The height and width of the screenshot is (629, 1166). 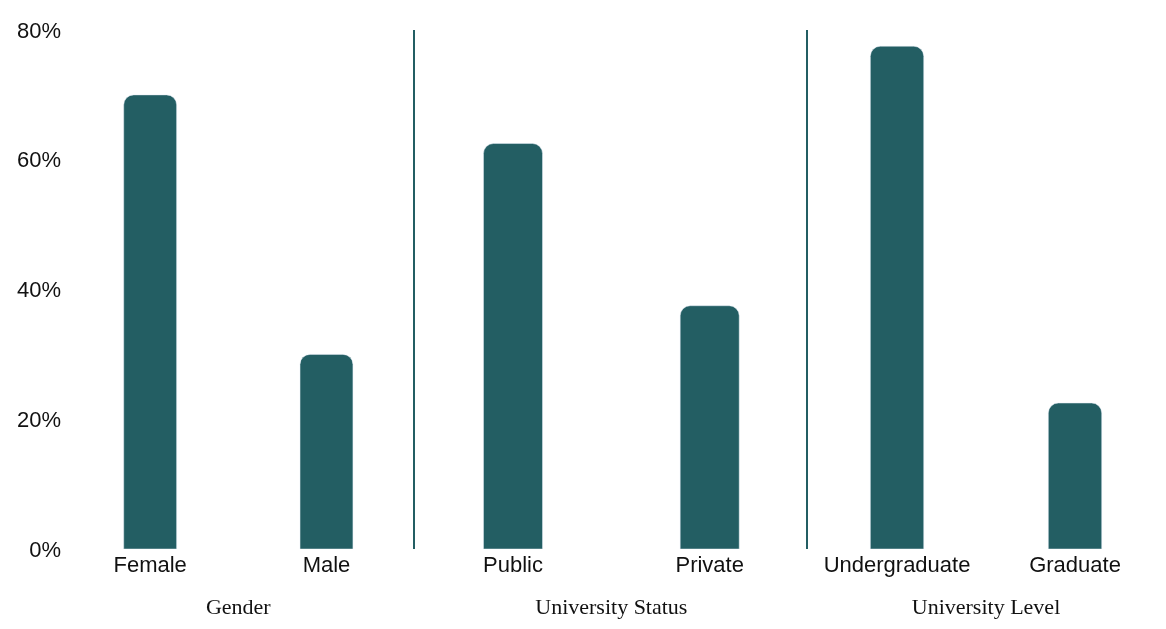 I want to click on x-axis-title: University Status, so click(x=611, y=606).